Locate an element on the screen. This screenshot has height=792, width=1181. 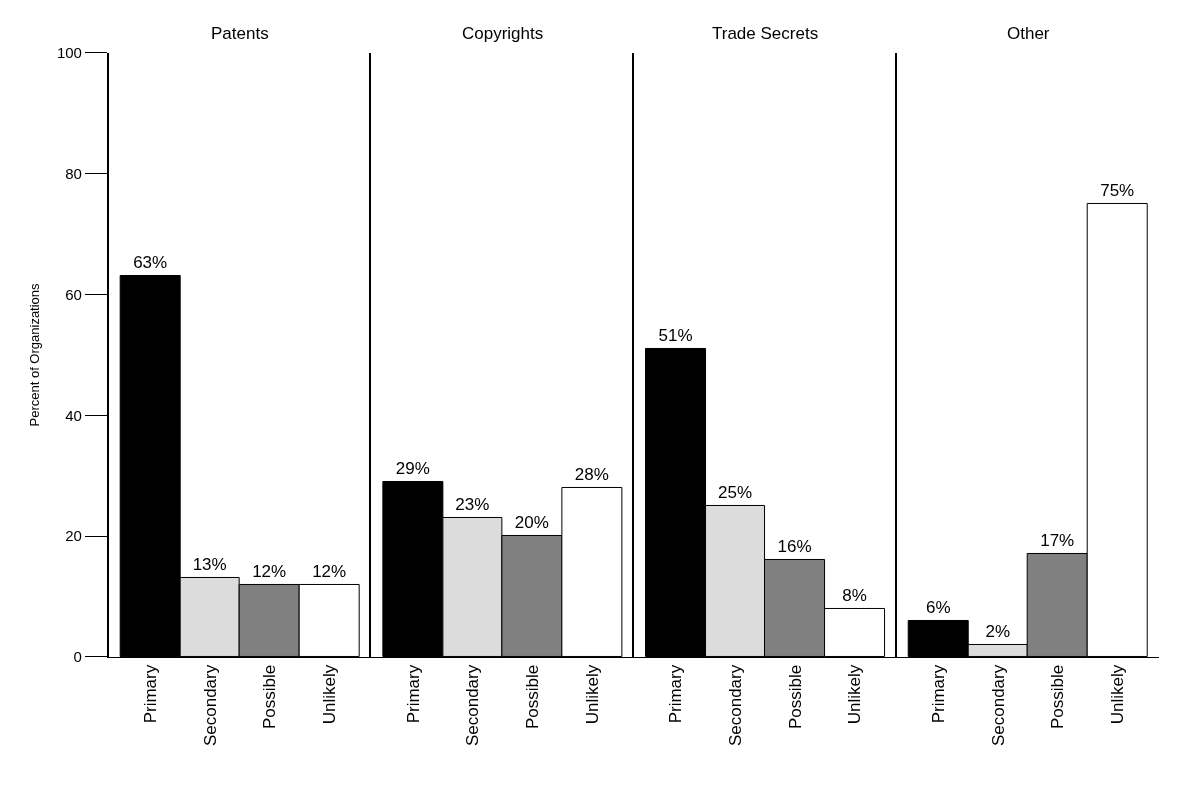
y-tick-label: 20 is located at coordinates (73, 536).